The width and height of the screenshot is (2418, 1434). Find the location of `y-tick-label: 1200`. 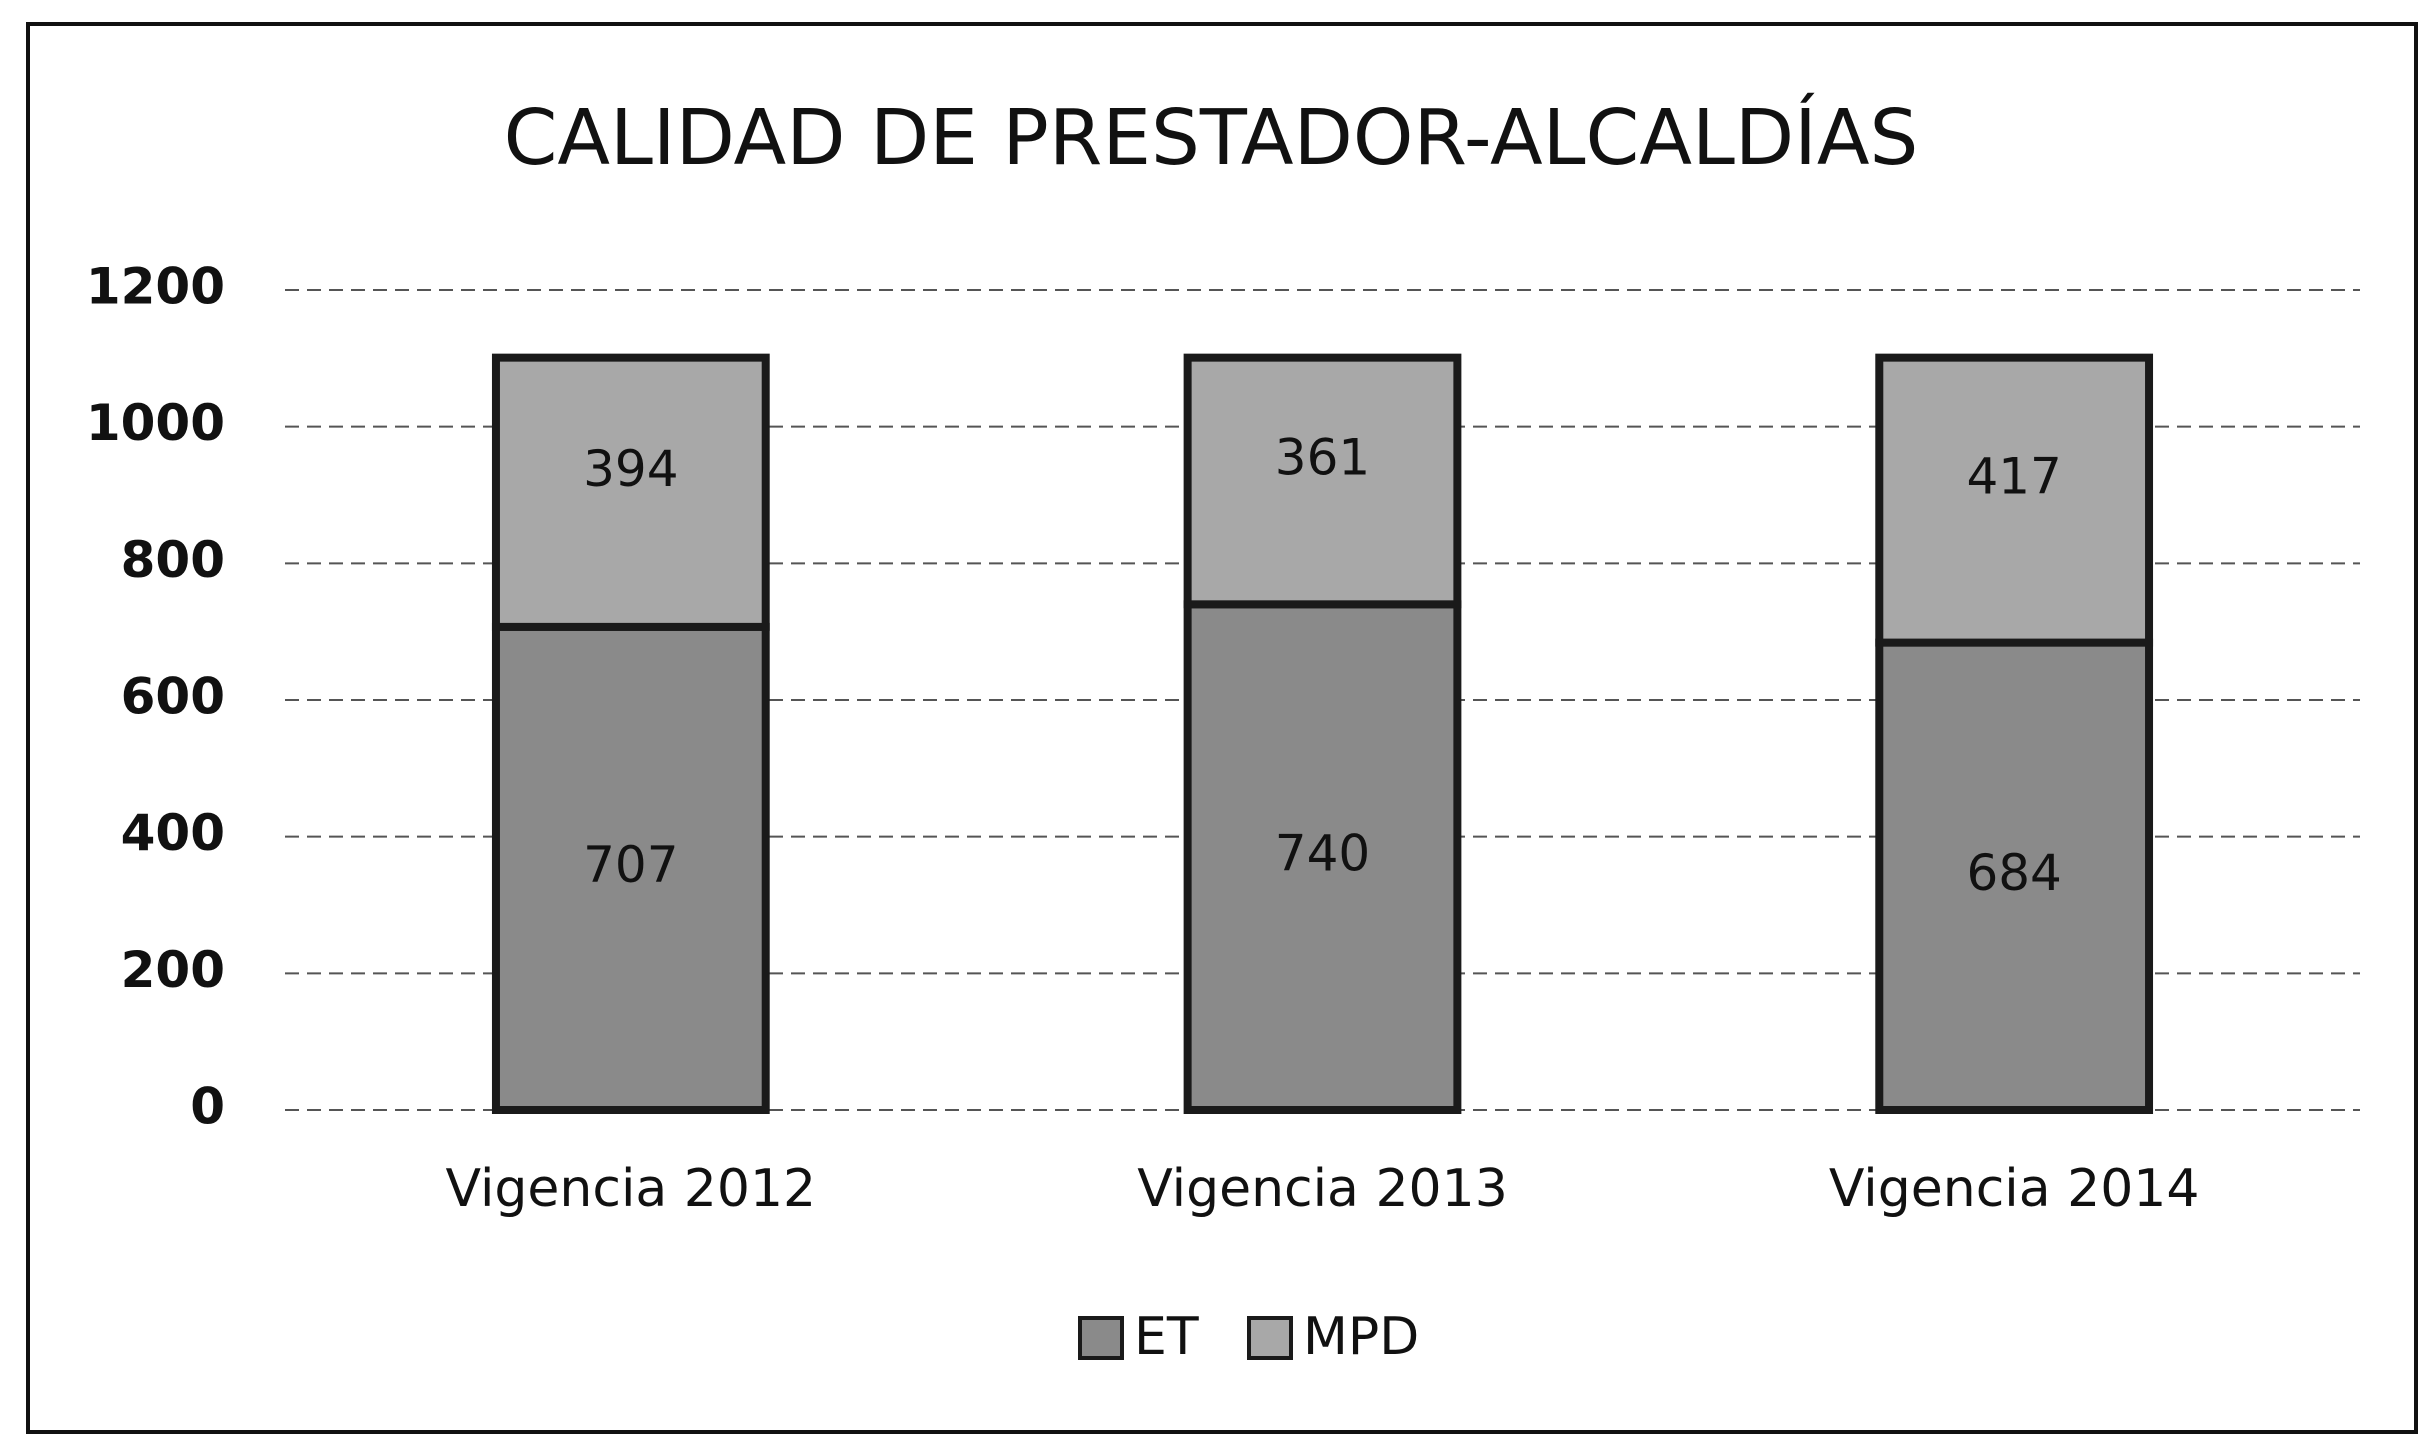

y-tick-label: 1200 is located at coordinates (155, 287).